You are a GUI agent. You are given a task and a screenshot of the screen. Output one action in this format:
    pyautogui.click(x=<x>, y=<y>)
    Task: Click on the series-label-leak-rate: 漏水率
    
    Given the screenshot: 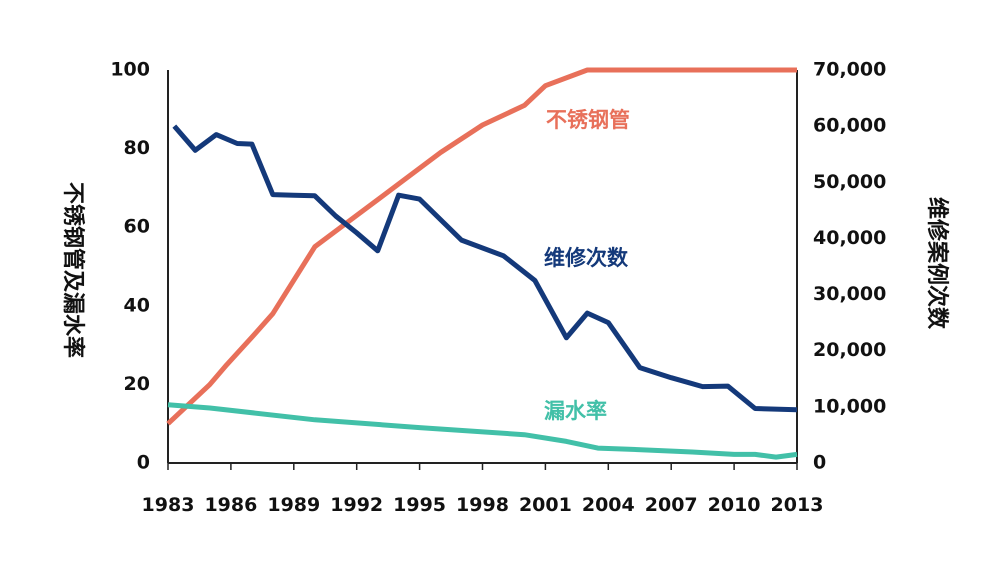 What is the action you would take?
    pyautogui.click(x=575, y=411)
    